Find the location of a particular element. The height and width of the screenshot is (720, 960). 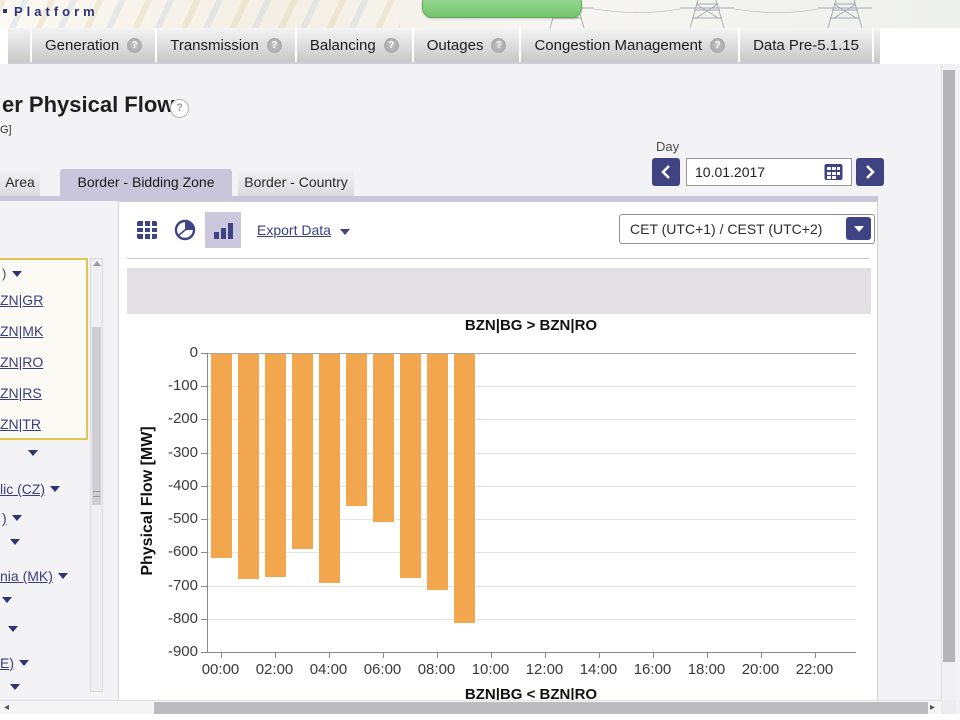

scroll-left-arrow-icon: ◂ is located at coordinates (7, 707).